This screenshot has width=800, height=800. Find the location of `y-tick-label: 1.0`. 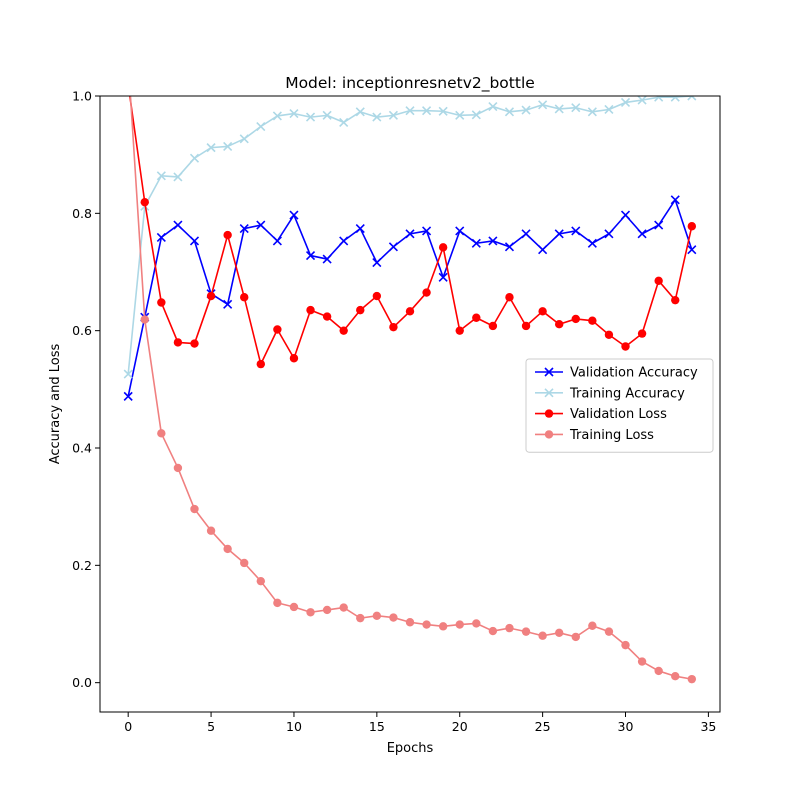

y-tick-label: 1.0 is located at coordinates (82, 96).